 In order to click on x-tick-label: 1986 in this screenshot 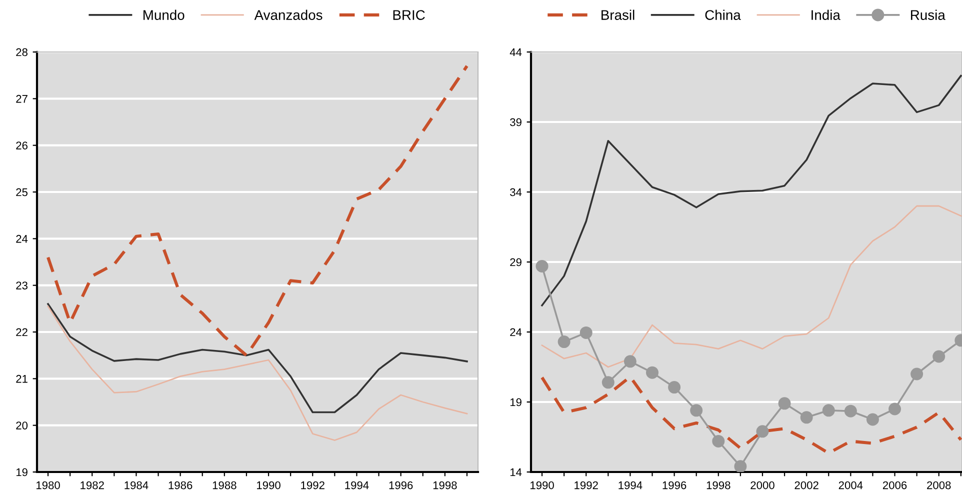, I will do `click(180, 485)`.